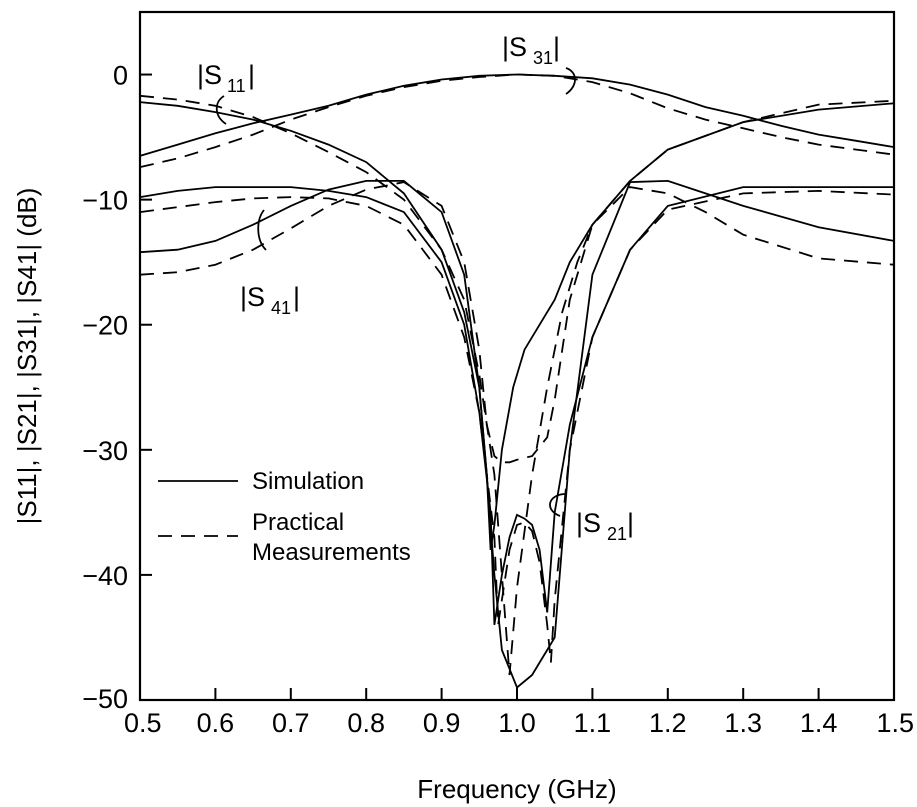 This screenshot has width=917, height=807. I want to click on x-tick-label: 0.5, so click(143, 723).